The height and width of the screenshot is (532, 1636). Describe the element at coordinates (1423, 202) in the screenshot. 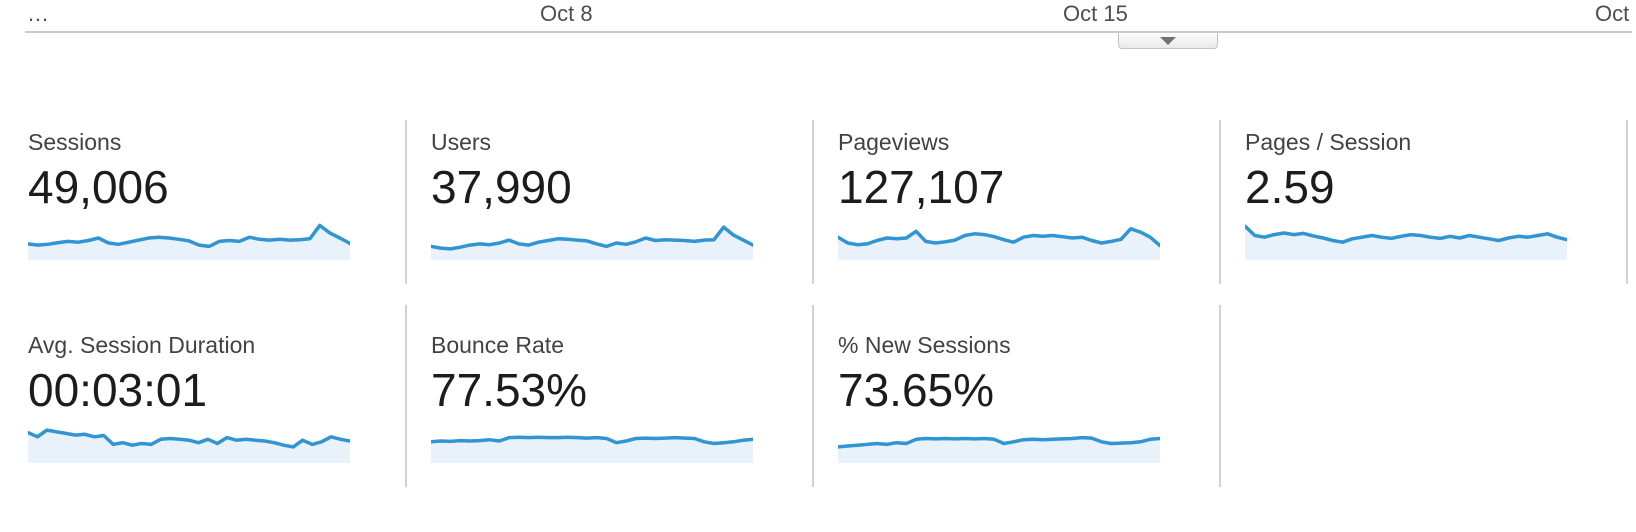

I see `metric-card-pages-session: Pages / Session 2.59` at that location.